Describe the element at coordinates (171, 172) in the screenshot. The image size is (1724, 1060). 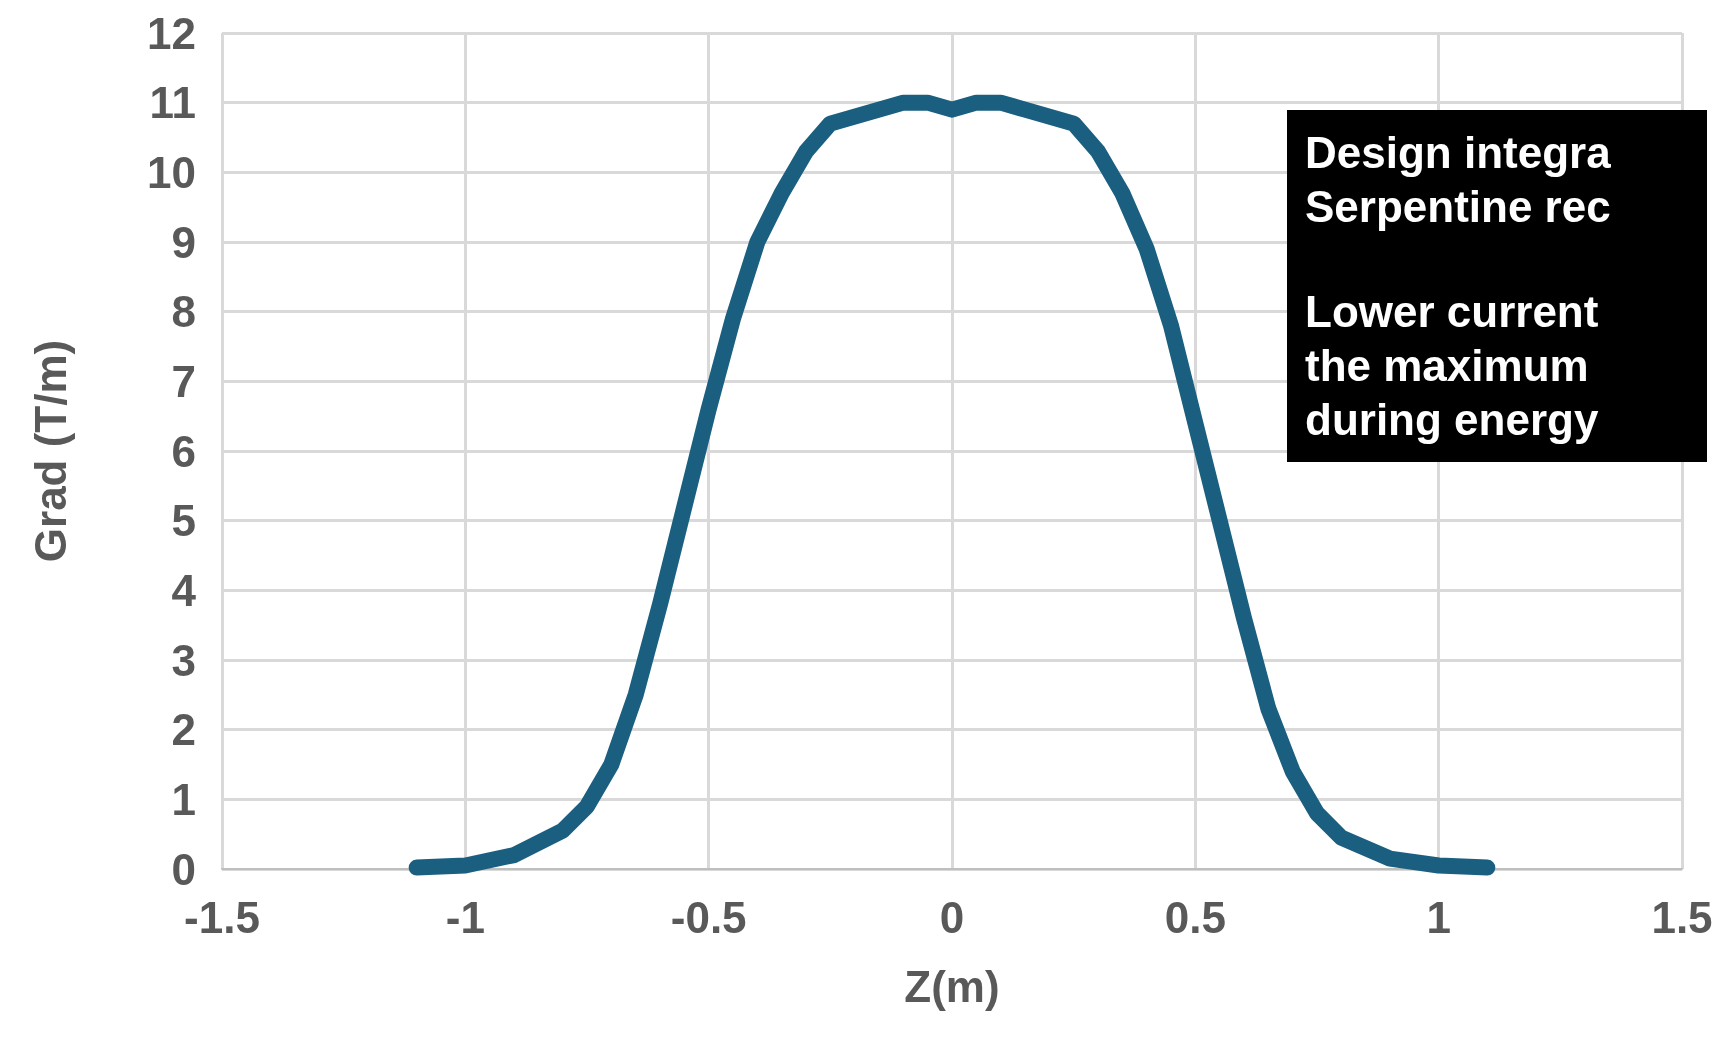
I see `y-tick-label: 10` at that location.